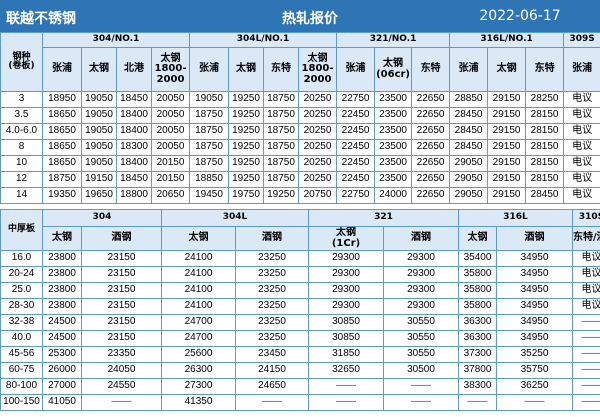  Describe the element at coordinates (170, 195) in the screenshot. I see `price-cell: 20650` at that location.